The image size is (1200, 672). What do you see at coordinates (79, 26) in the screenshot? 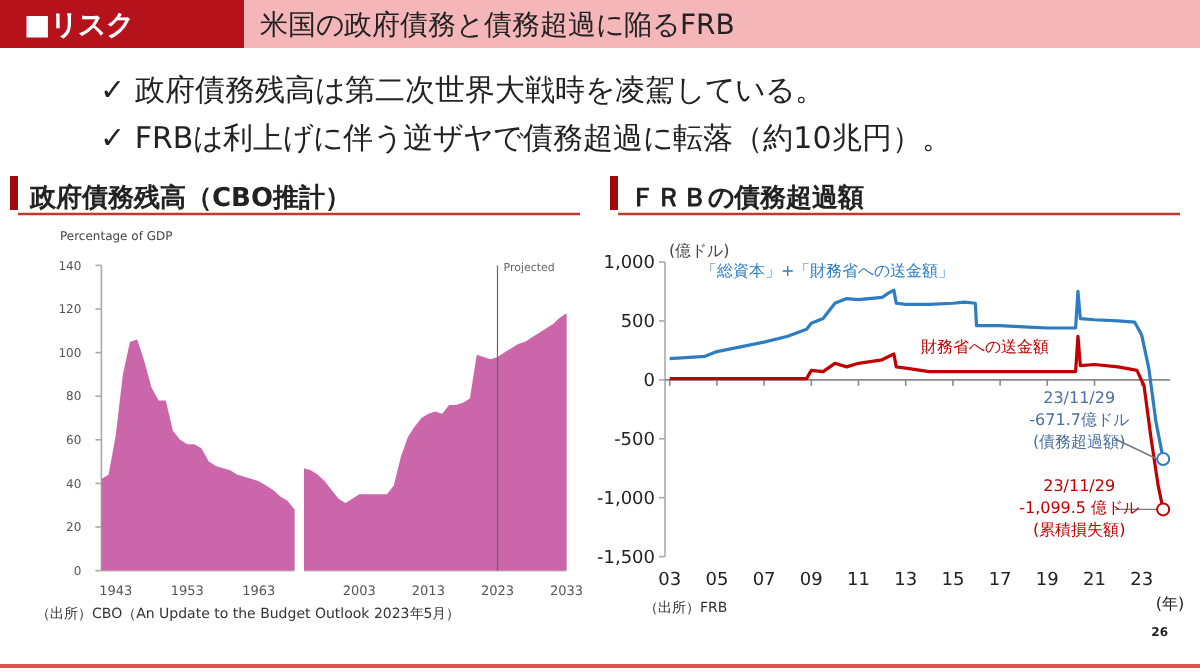
I see `text: ■リスク` at bounding box center [79, 26].